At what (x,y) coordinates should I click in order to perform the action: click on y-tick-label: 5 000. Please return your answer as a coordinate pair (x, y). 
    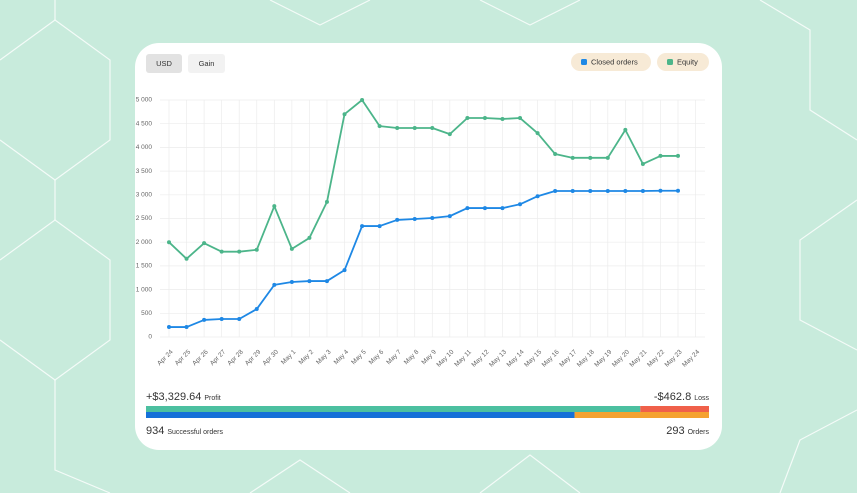
    Looking at the image, I should click on (144, 100).